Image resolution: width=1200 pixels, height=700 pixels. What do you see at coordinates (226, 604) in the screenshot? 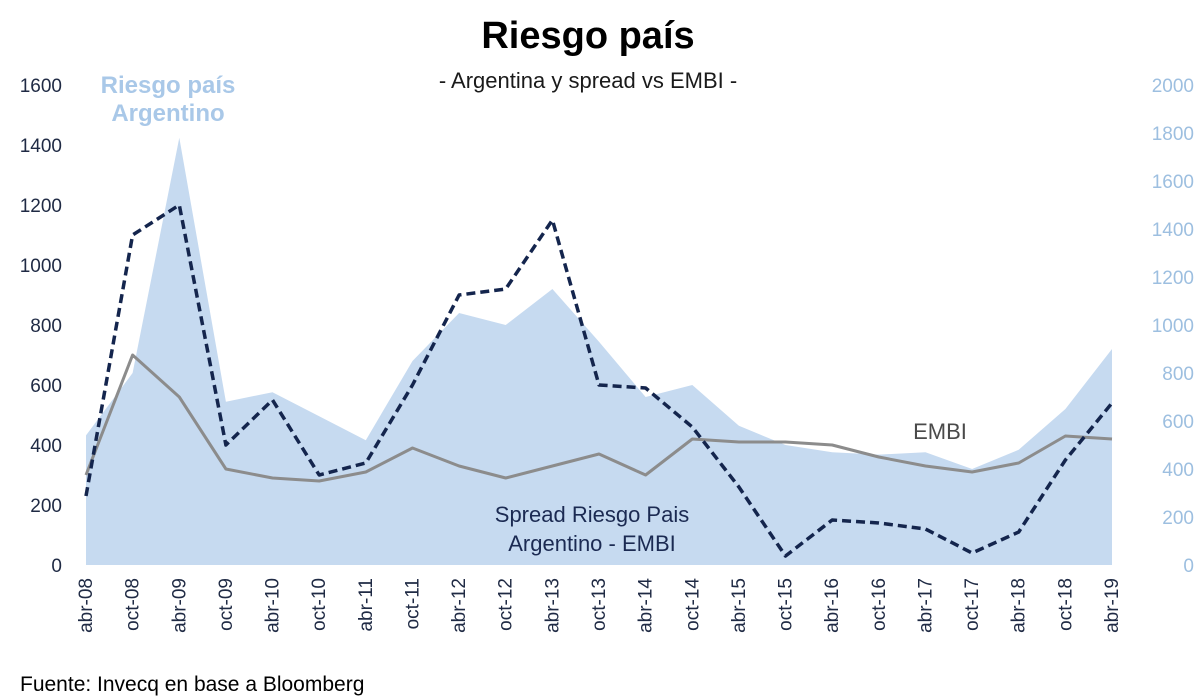
I see `x-tick-label: oct-09` at bounding box center [226, 604].